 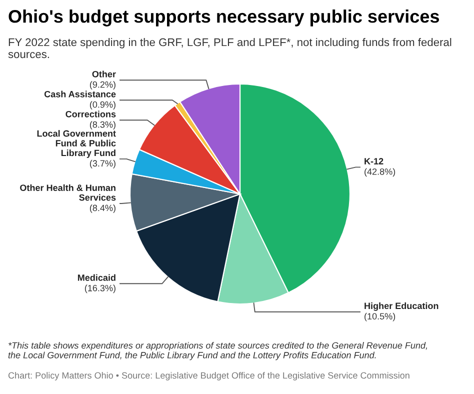 I want to click on slice-label: Other, so click(x=104, y=74).